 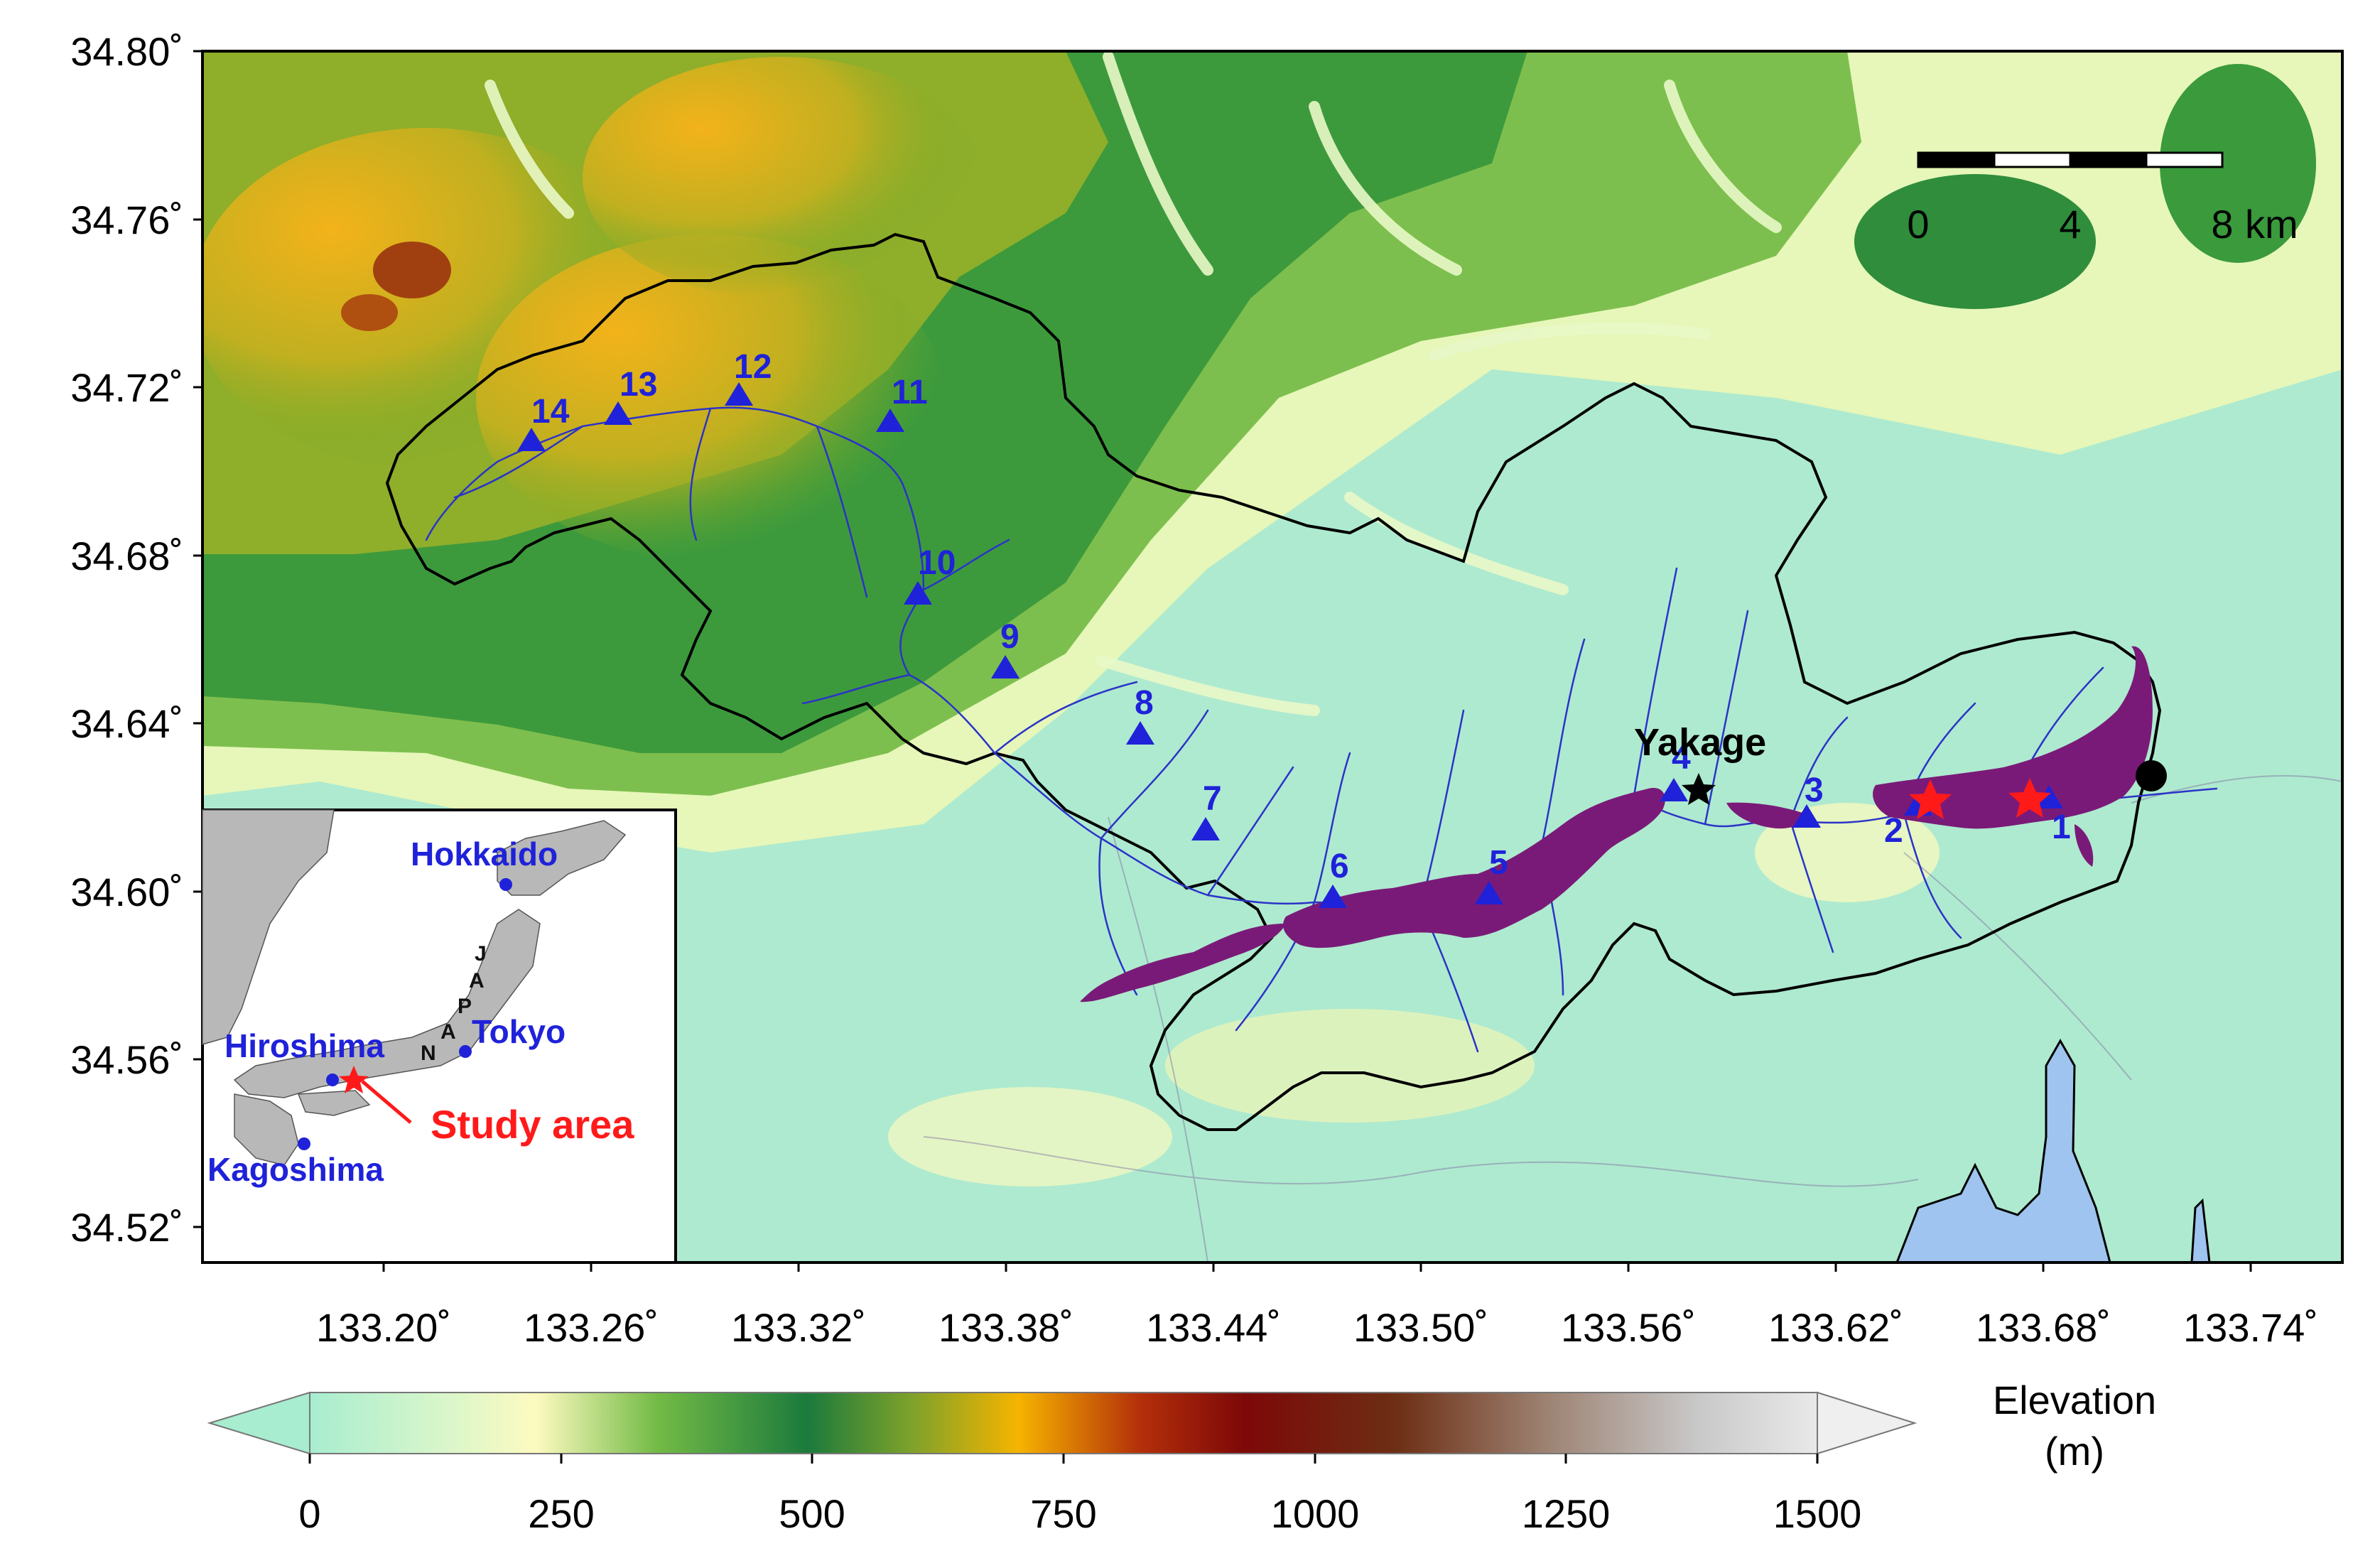 What do you see at coordinates (2003, 1150) in the screenshot?
I see `sea-area` at bounding box center [2003, 1150].